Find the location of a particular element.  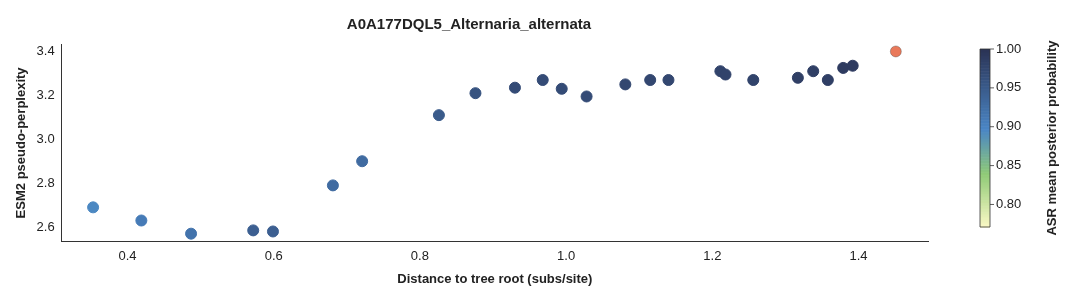

x-tick-label: 1.4 is located at coordinates (858, 256).